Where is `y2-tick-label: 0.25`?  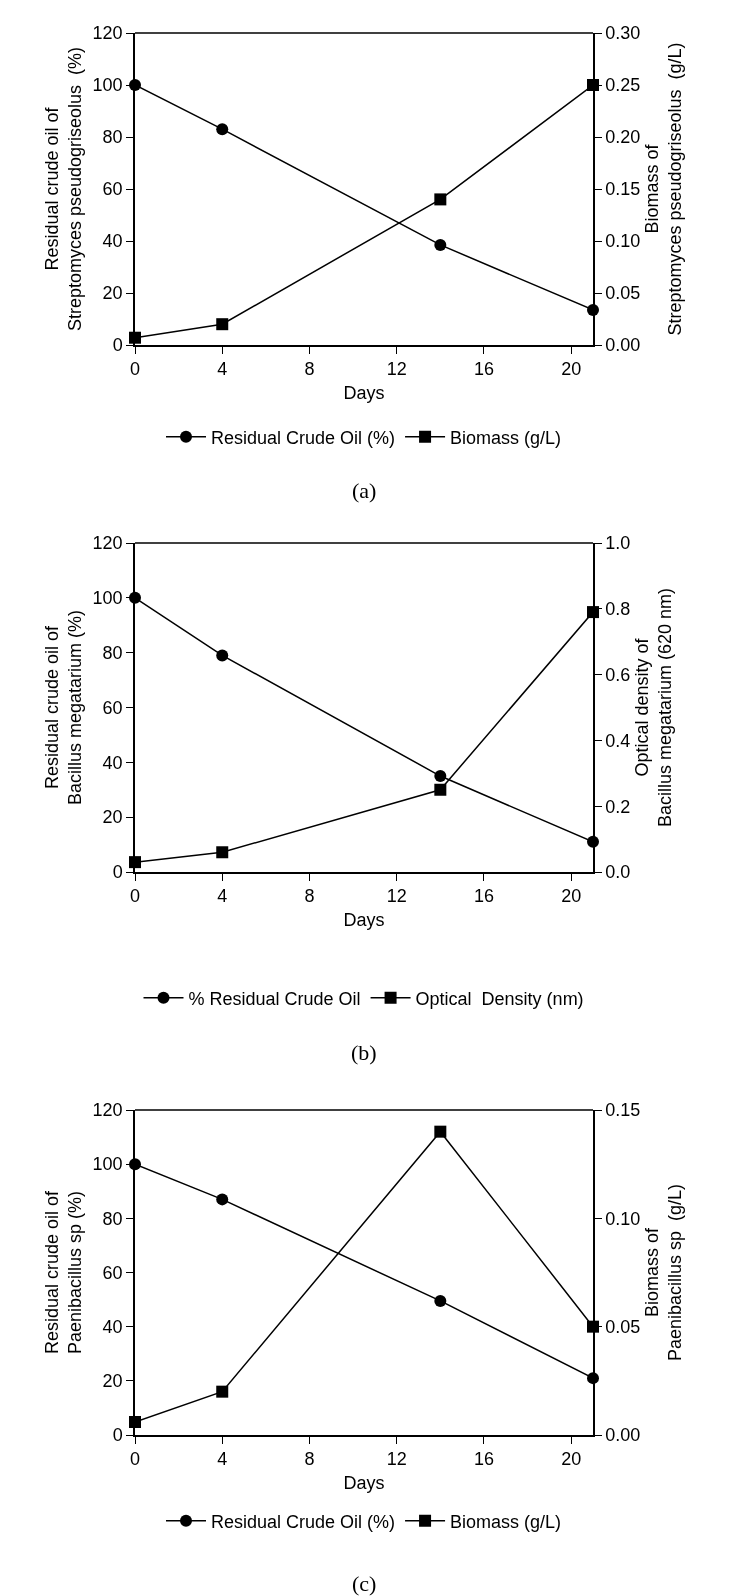
y2-tick-label: 0.25 is located at coordinates (623, 85).